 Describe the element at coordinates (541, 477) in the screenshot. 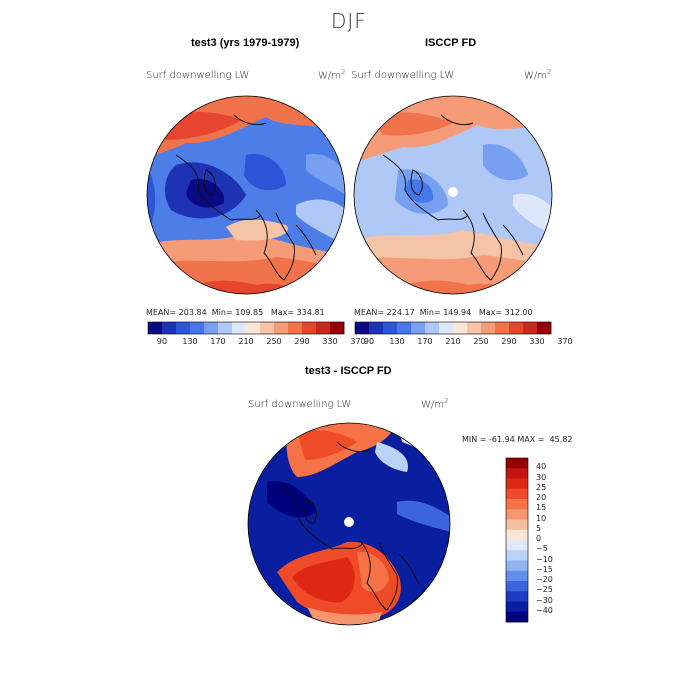

I see `legend-label: 30` at that location.